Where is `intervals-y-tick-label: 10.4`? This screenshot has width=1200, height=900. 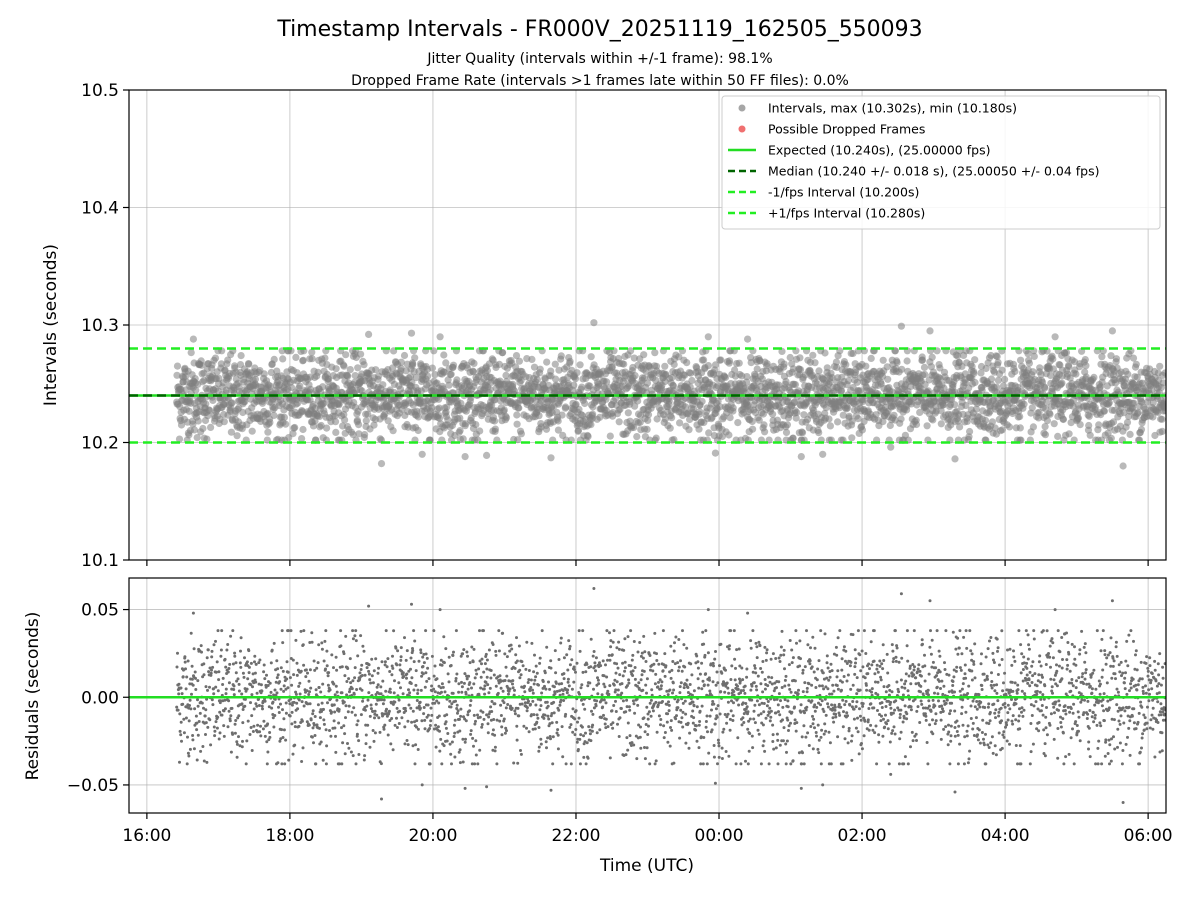 intervals-y-tick-label: 10.4 is located at coordinates (100, 209).